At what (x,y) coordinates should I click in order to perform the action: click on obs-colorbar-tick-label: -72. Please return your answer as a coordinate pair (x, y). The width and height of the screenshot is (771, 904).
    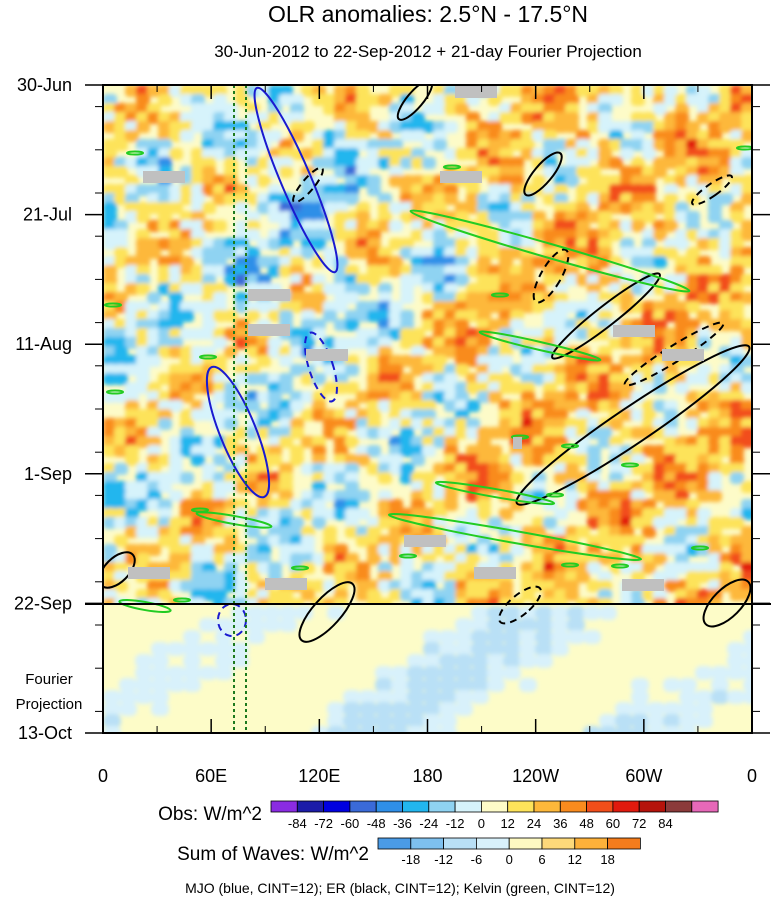
    Looking at the image, I should click on (323, 823).